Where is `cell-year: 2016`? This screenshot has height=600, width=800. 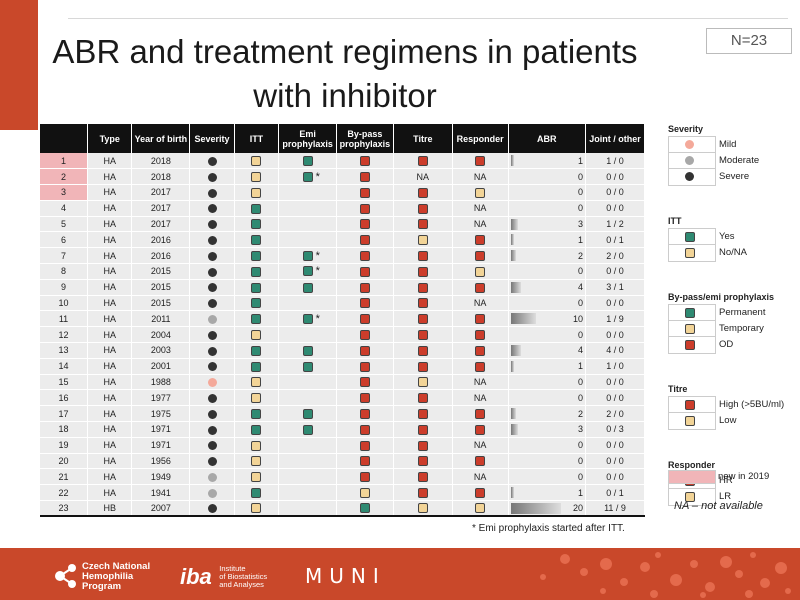 cell-year: 2016 is located at coordinates (161, 240).